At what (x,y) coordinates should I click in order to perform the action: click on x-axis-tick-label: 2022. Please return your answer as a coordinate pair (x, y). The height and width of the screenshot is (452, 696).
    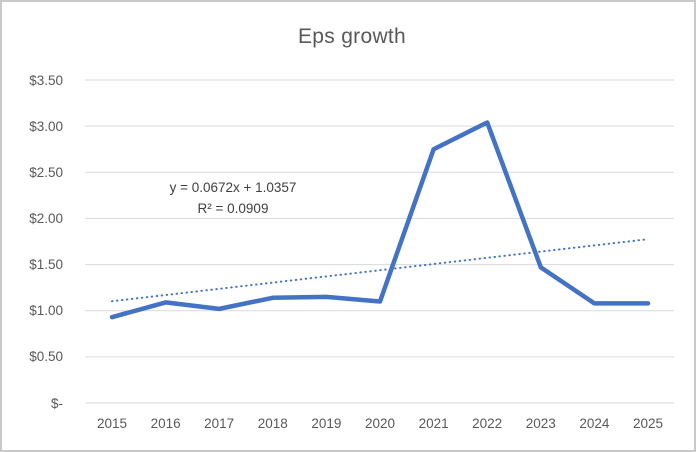
    Looking at the image, I should click on (487, 423).